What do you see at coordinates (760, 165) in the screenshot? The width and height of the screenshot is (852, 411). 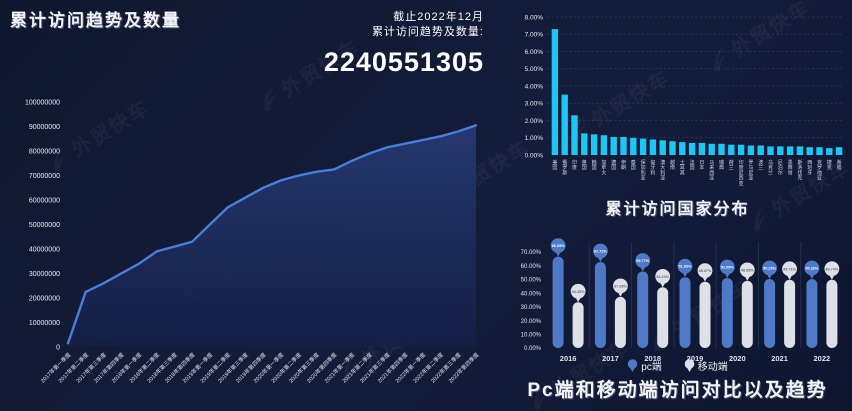 I see `country-label: 波兰` at bounding box center [760, 165].